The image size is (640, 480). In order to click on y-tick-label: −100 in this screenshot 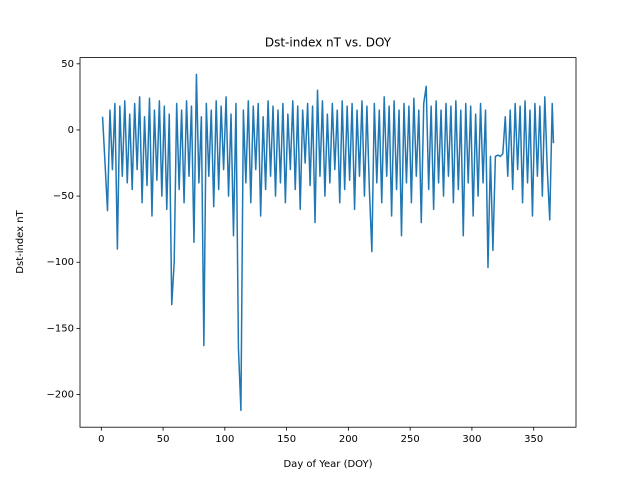, I will do `click(60, 262)`.